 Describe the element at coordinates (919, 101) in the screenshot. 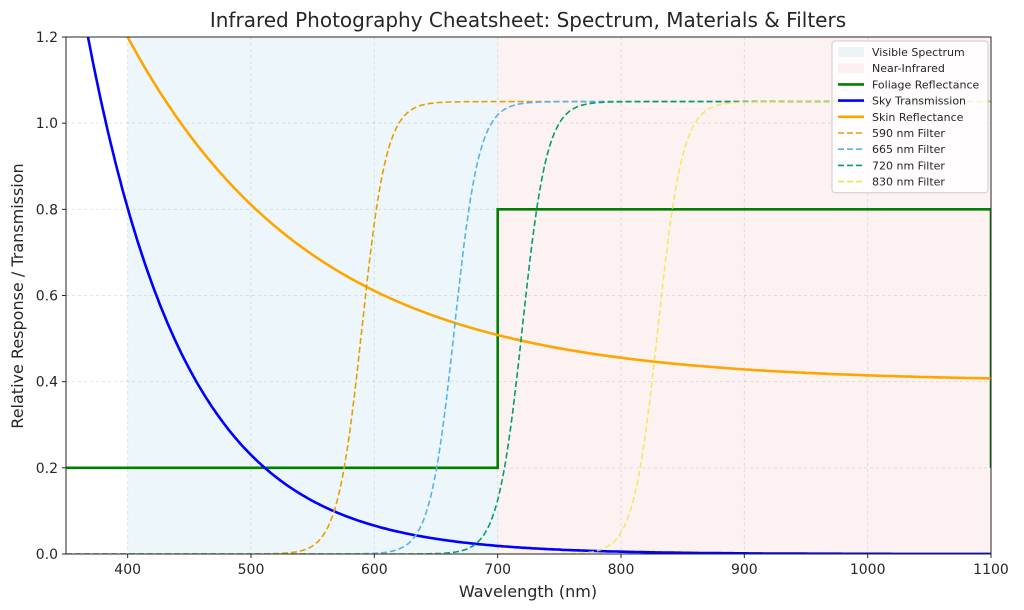

I see `legend-label: Sky Transmission` at that location.